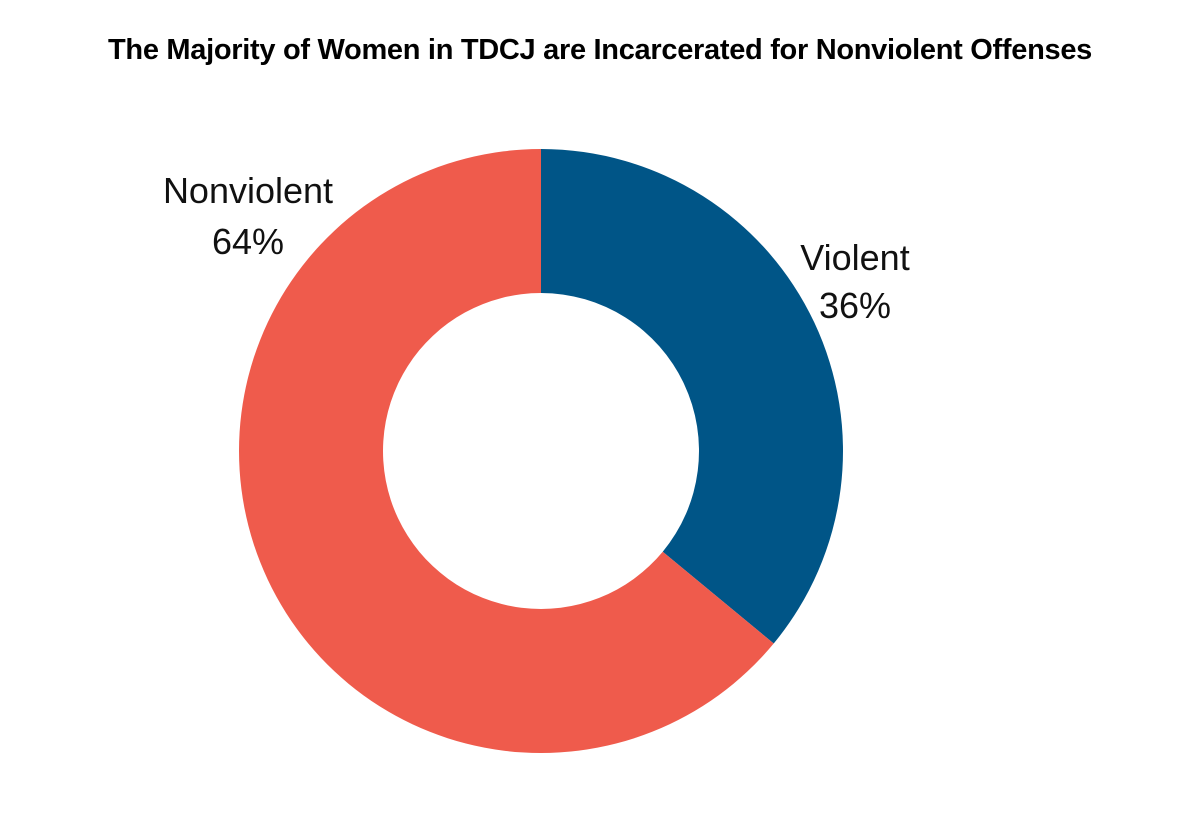 The image size is (1200, 832). What do you see at coordinates (854, 257) in the screenshot?
I see `slice-label-violent: Violent` at bounding box center [854, 257].